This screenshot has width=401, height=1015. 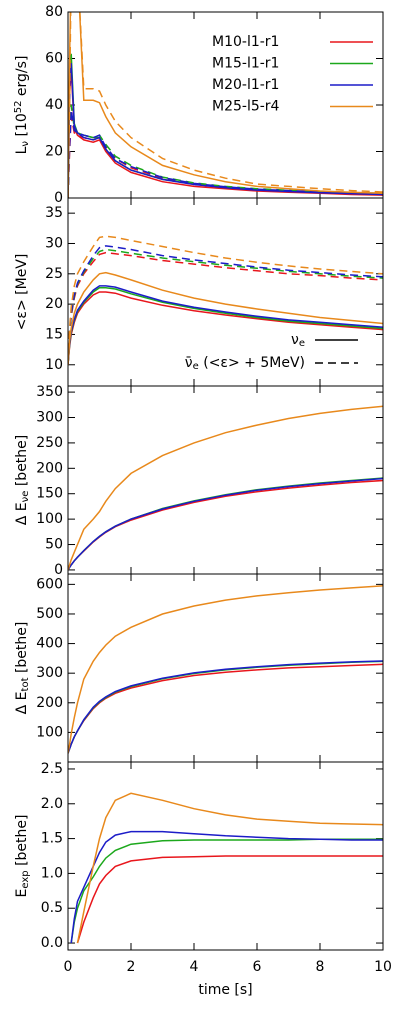 What do you see at coordinates (68, 967) in the screenshot?
I see `x-tick-label: 0` at bounding box center [68, 967].